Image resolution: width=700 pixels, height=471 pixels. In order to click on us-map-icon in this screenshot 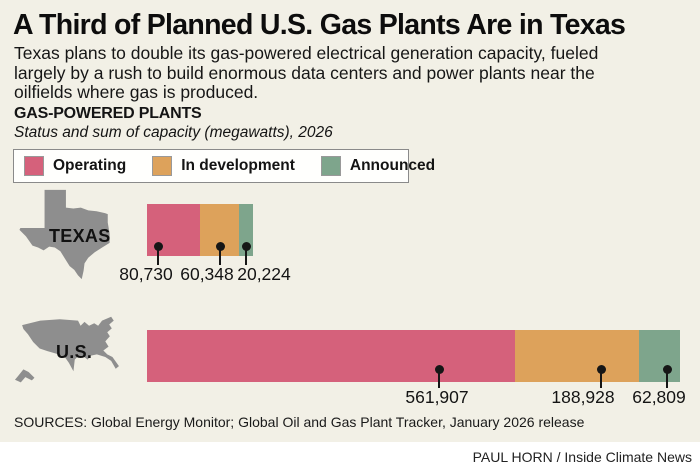, I will do `click(66, 349)`.